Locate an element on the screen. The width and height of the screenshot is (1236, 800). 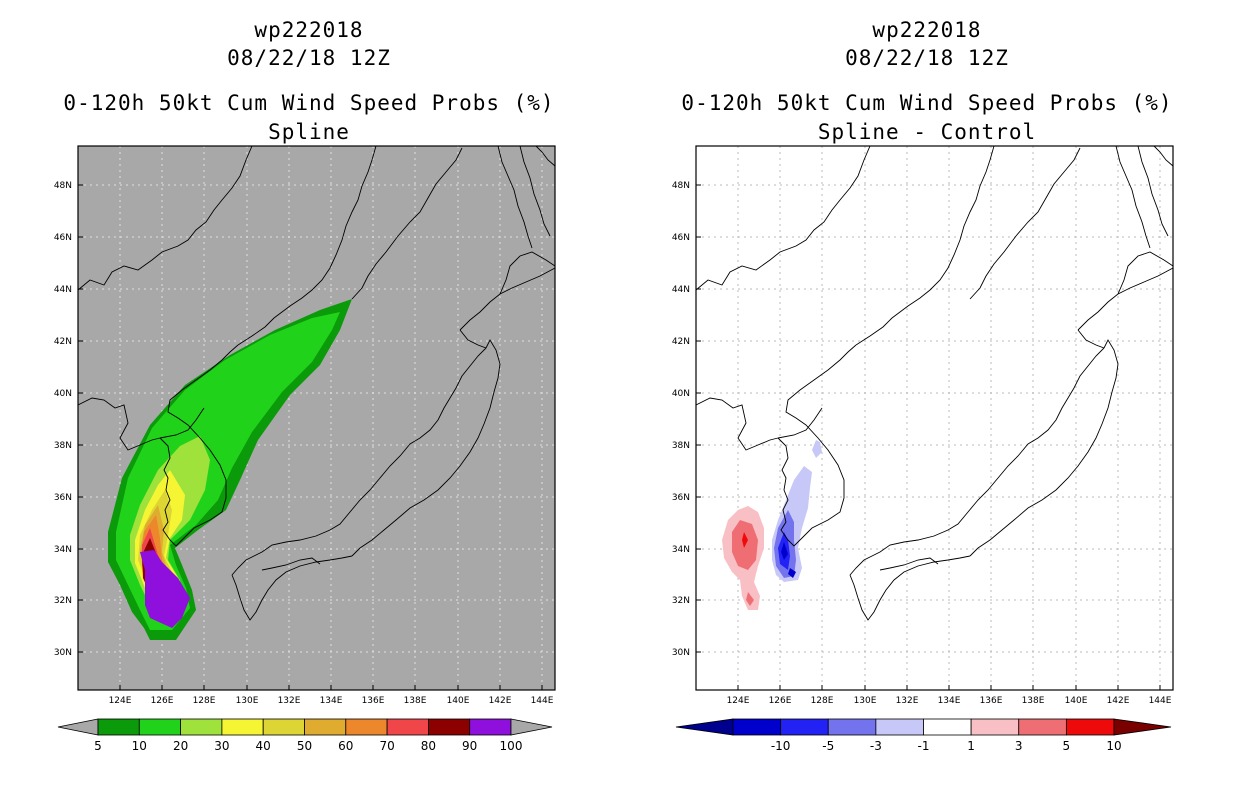
colorbar-label: 90 is located at coordinates (469, 746).